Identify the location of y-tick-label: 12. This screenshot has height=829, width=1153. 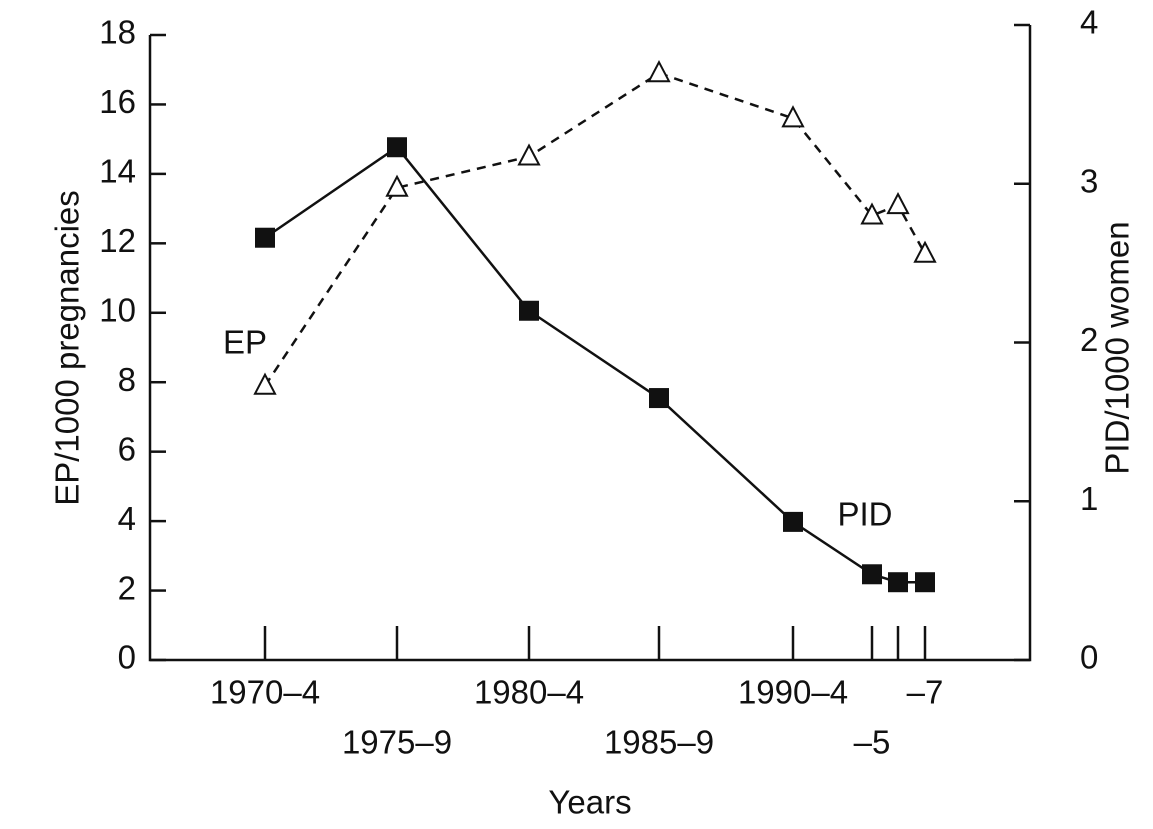
(117, 240).